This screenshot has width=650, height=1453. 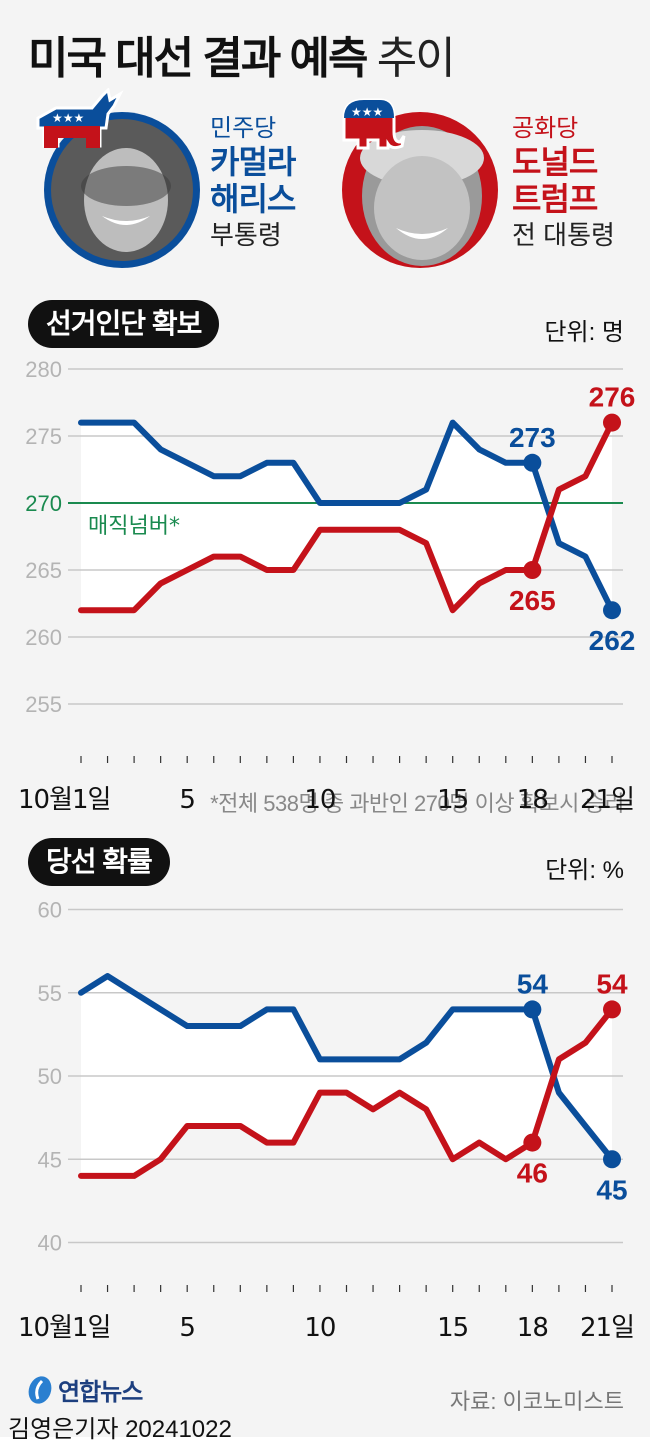 What do you see at coordinates (555, 162) in the screenshot?
I see `candidate-first-name: 도널드` at bounding box center [555, 162].